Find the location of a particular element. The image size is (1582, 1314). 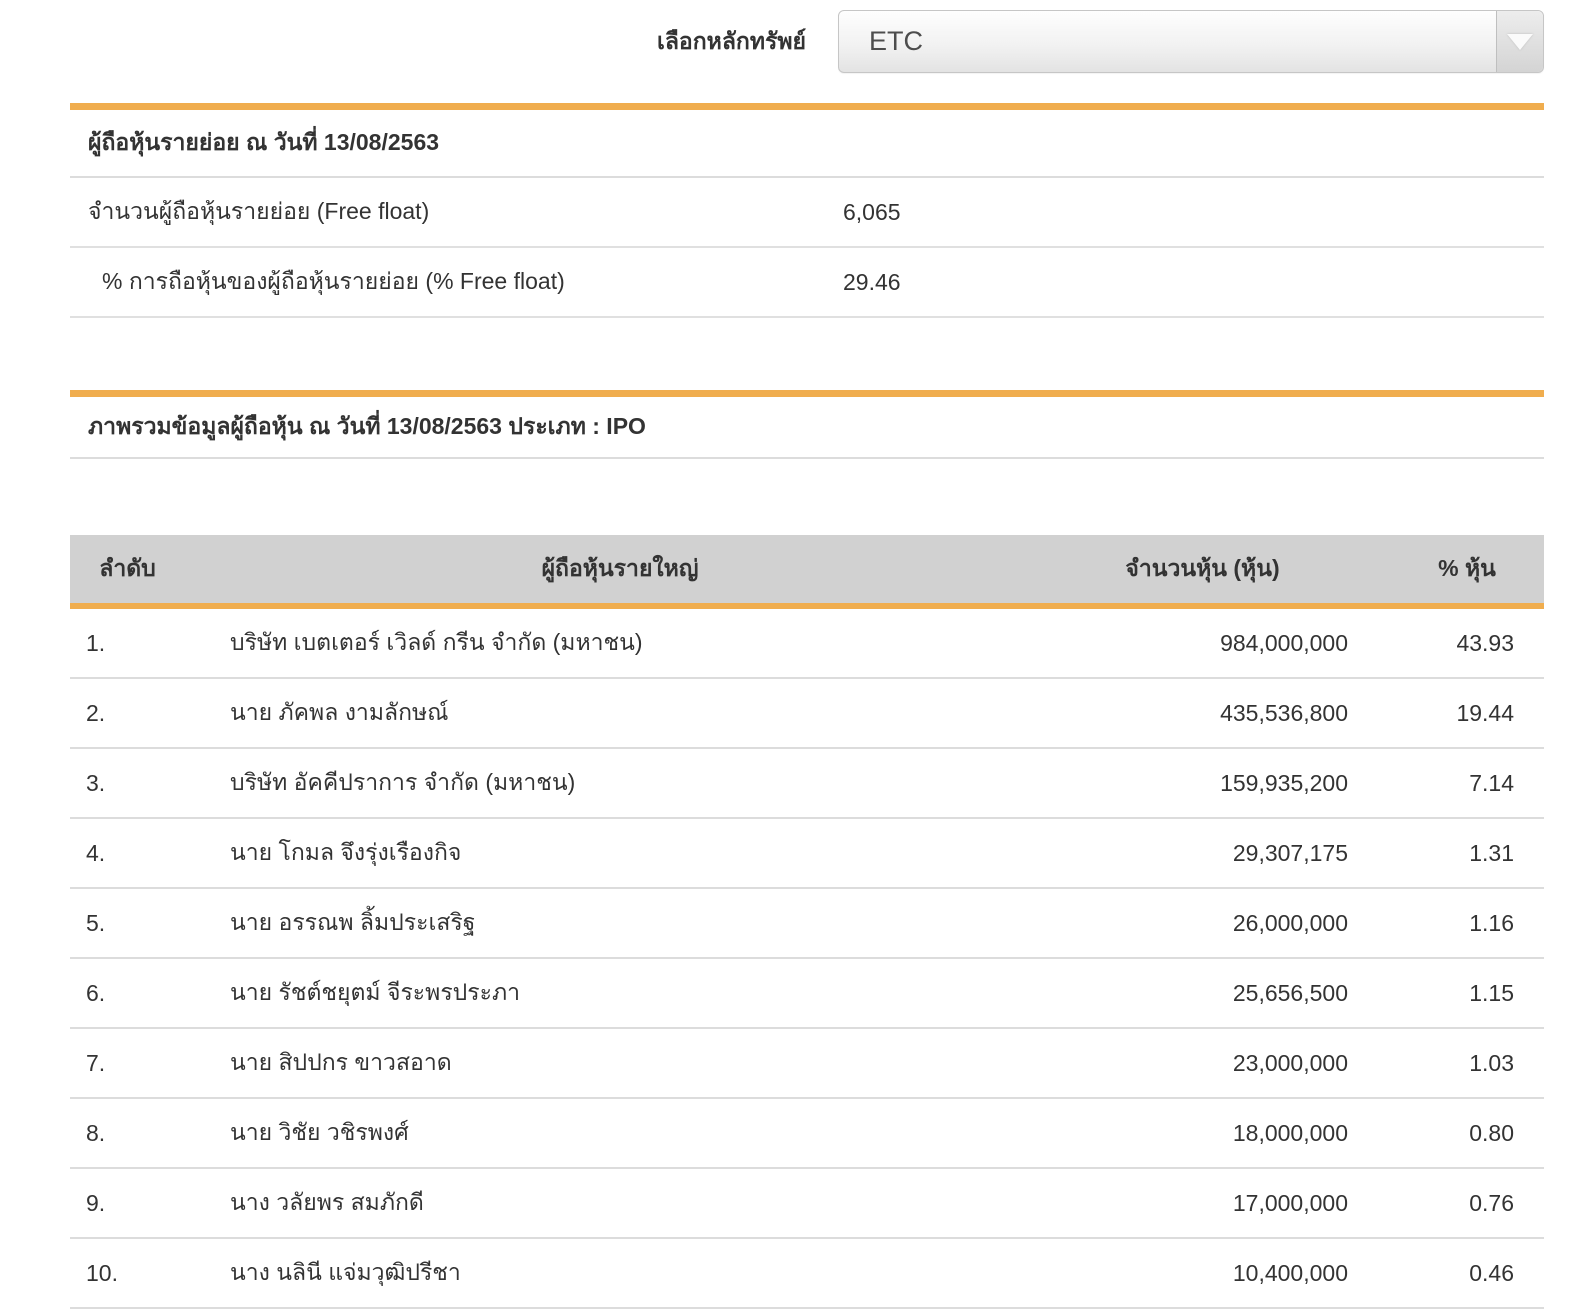

table-row: 7. นาย สิปปกร ขาวสอาด 23,000,000 1.03 is located at coordinates (807, 1064).